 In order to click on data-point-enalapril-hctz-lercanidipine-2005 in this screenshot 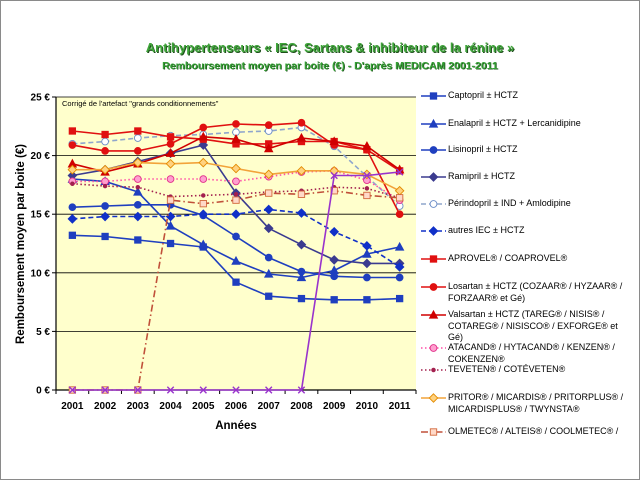, I will do `click(203, 244)`.